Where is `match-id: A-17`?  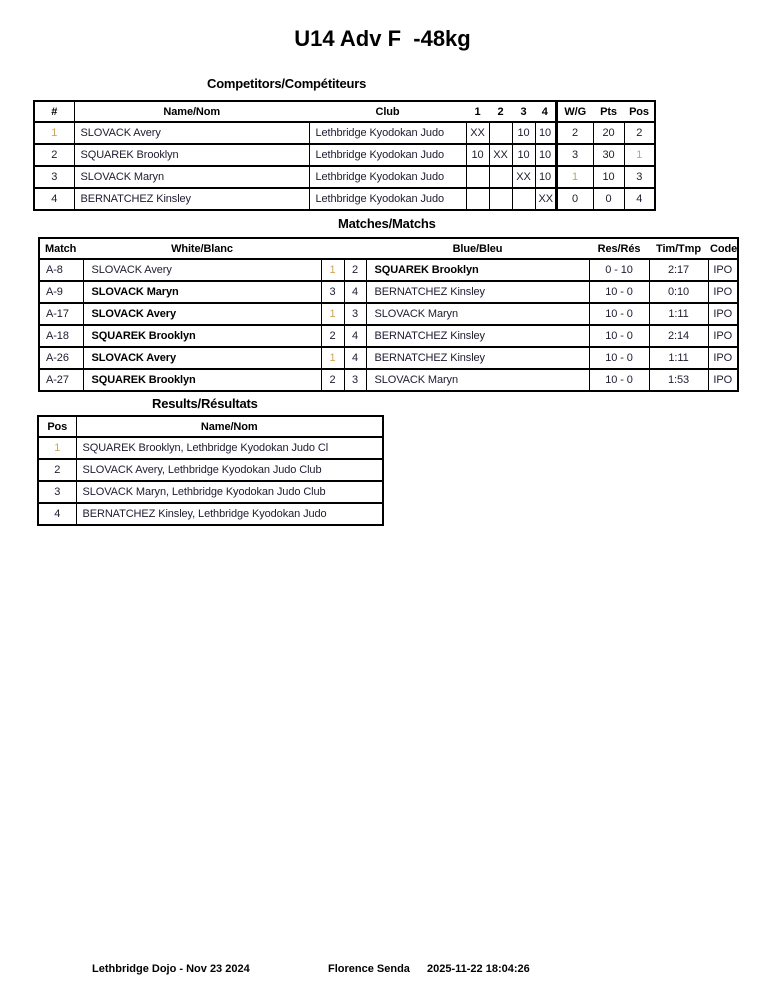 match-id: A-17 is located at coordinates (61, 314).